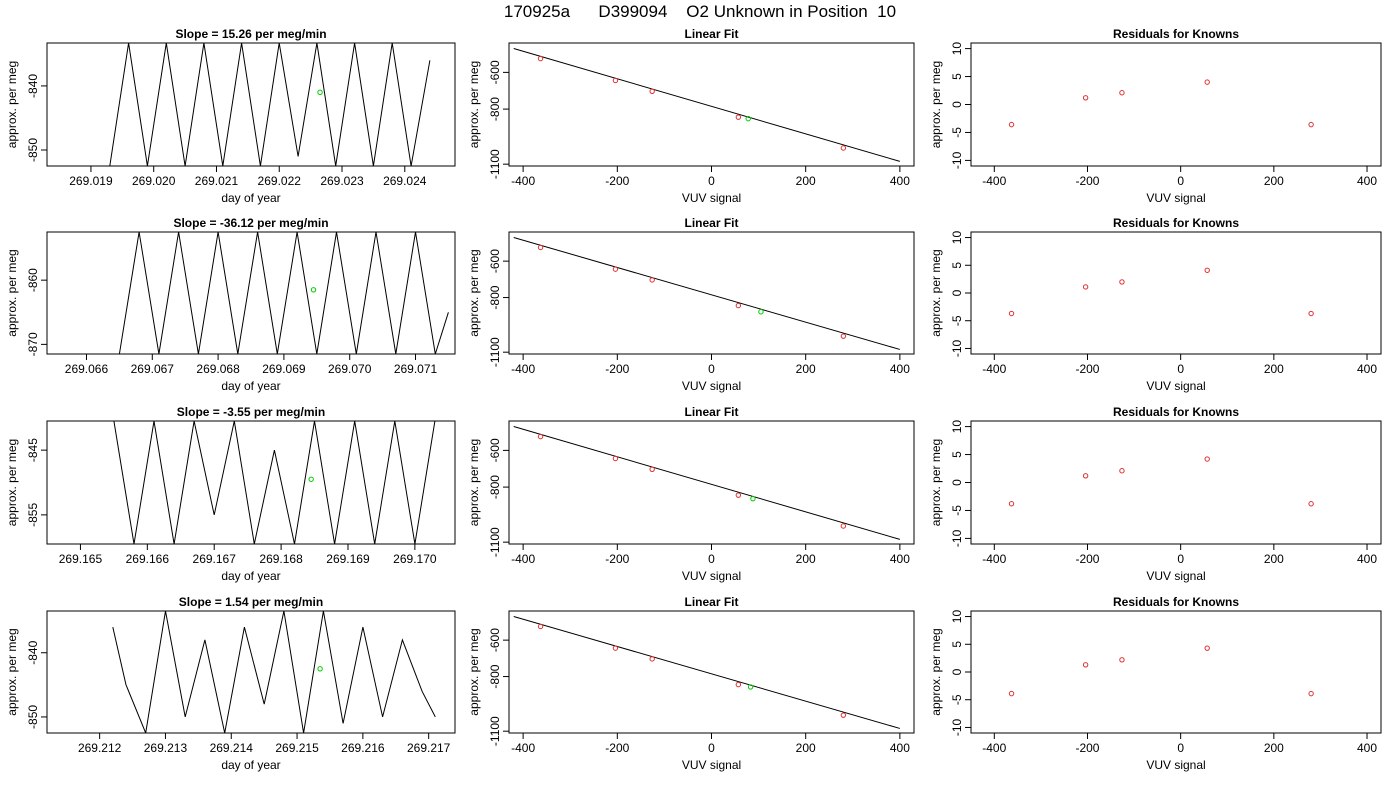 This screenshot has width=1400, height=800. I want to click on x-tick-label: 269.071, so click(416, 369).